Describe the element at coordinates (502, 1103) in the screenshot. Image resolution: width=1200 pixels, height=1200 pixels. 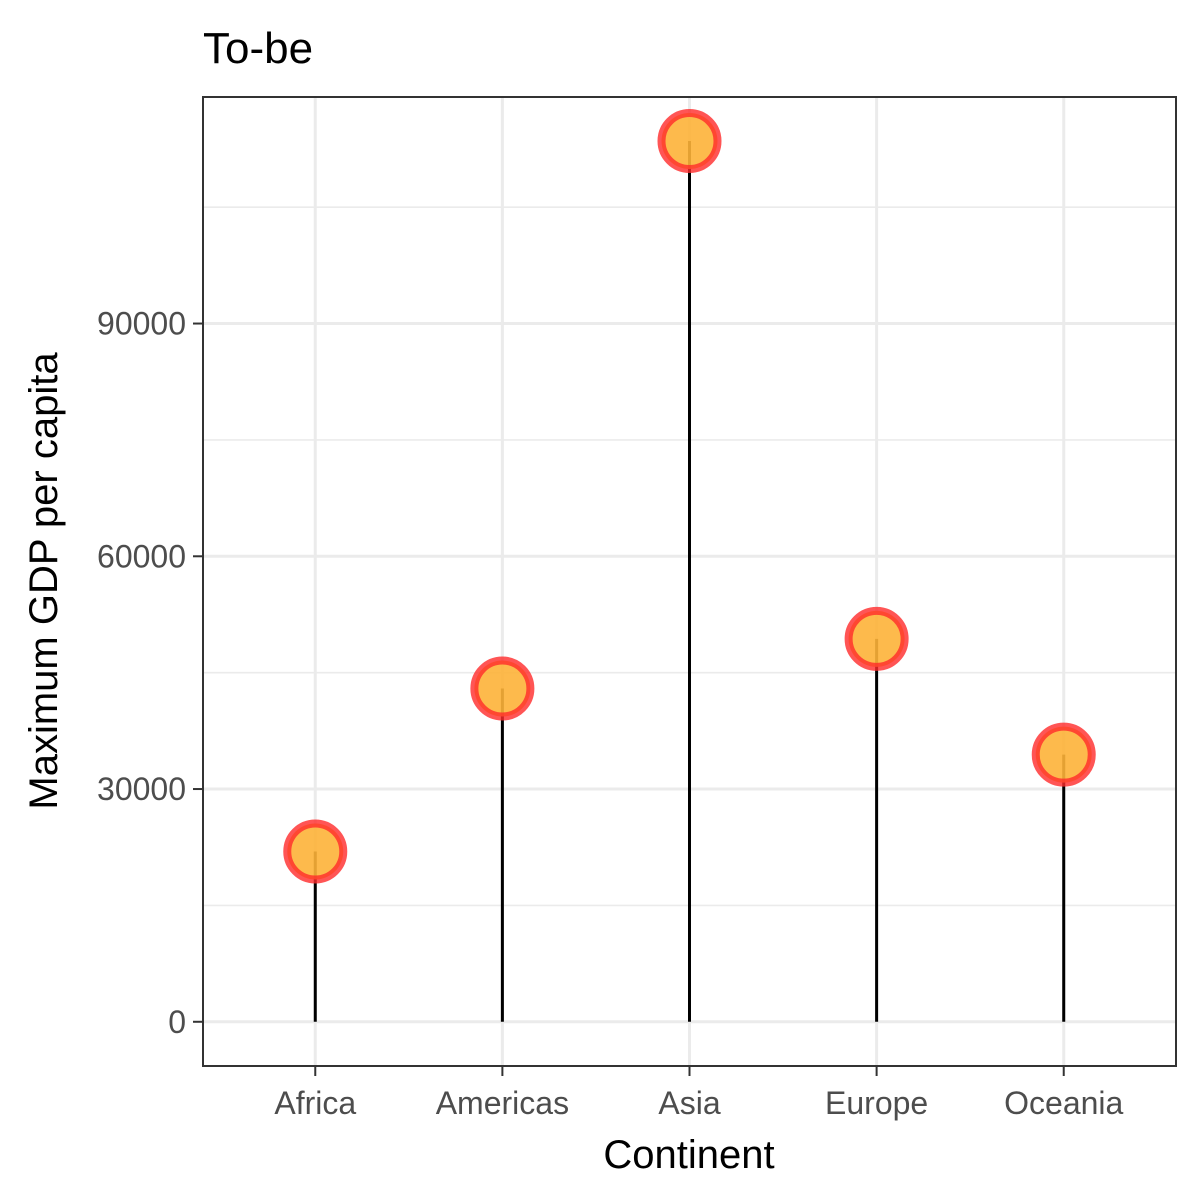
I see `x-tick-label: Americas` at that location.